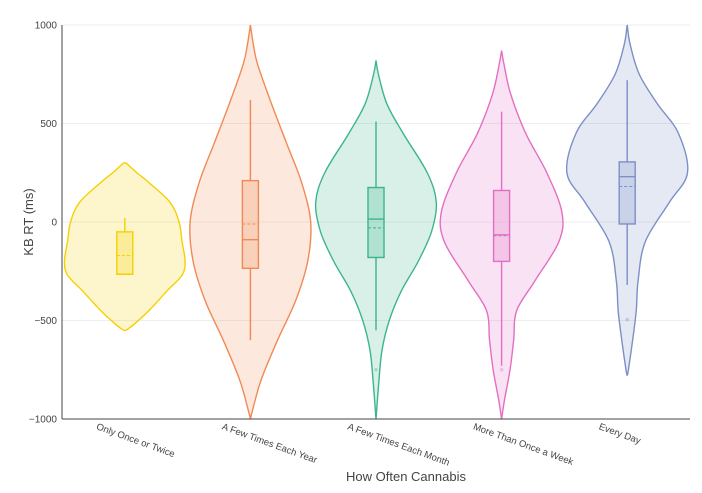 This screenshot has width=702, height=493. What do you see at coordinates (45, 321) in the screenshot?
I see `y-tick-label: −500` at bounding box center [45, 321].